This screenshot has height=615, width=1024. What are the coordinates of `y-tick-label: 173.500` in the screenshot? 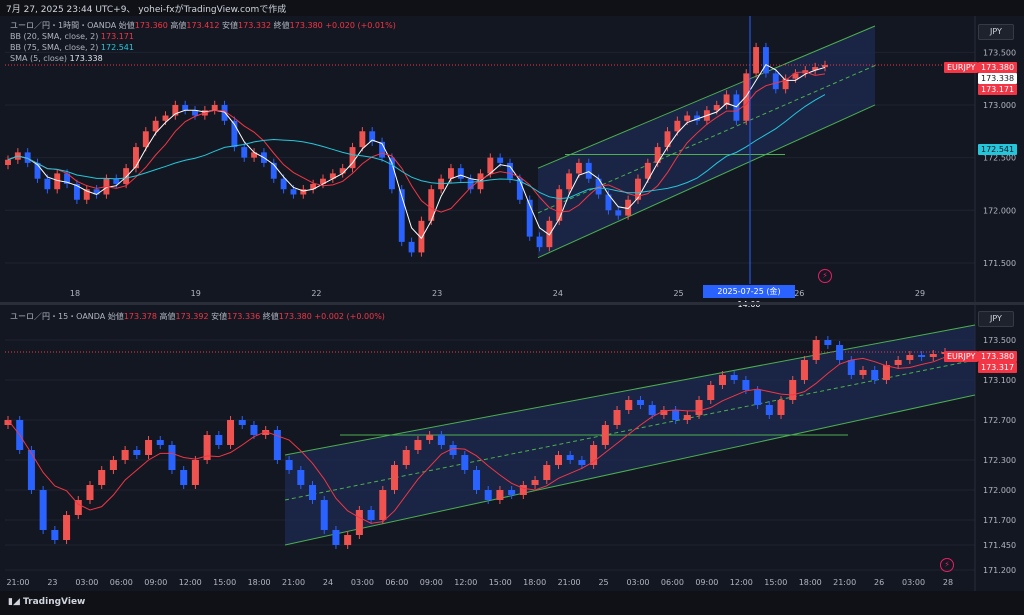 It's located at (999, 52).